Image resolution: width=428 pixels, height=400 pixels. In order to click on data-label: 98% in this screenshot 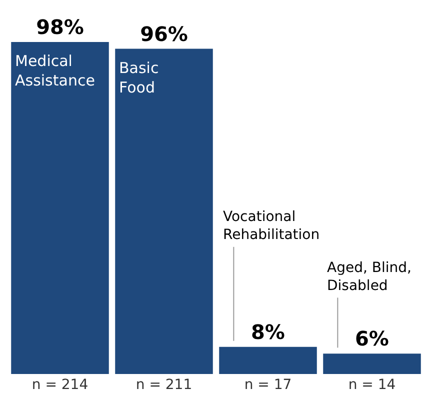, I will do `click(60, 27)`.